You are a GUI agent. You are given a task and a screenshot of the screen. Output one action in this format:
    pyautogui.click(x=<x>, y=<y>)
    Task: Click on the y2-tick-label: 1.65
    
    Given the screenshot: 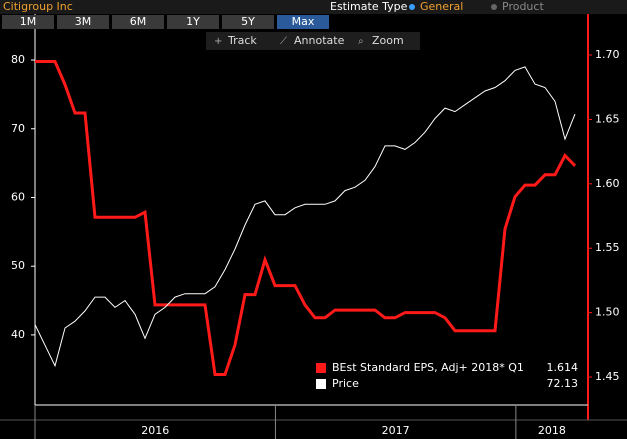 What is the action you would take?
    pyautogui.click(x=607, y=118)
    